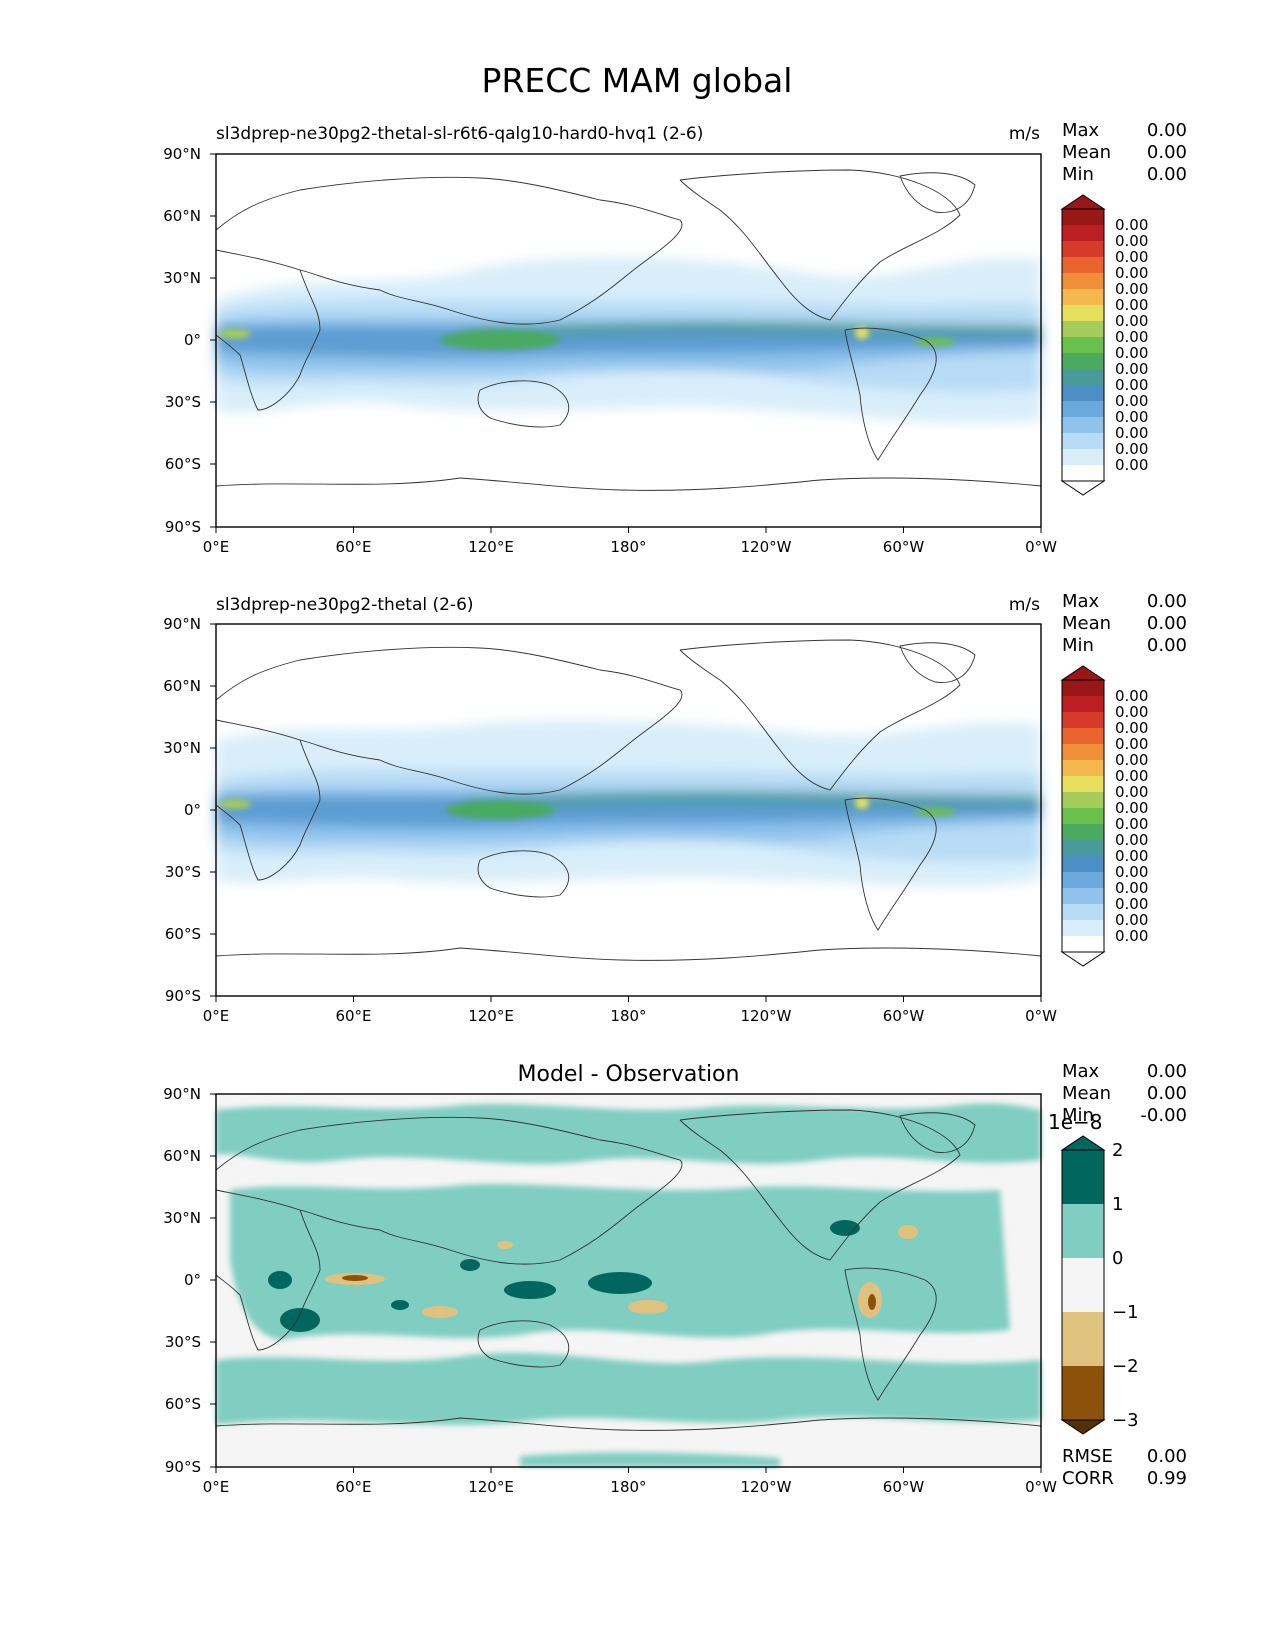  Describe the element at coordinates (1086, 1093) in the screenshot. I see `panel-3-stat-label: Mean` at that location.